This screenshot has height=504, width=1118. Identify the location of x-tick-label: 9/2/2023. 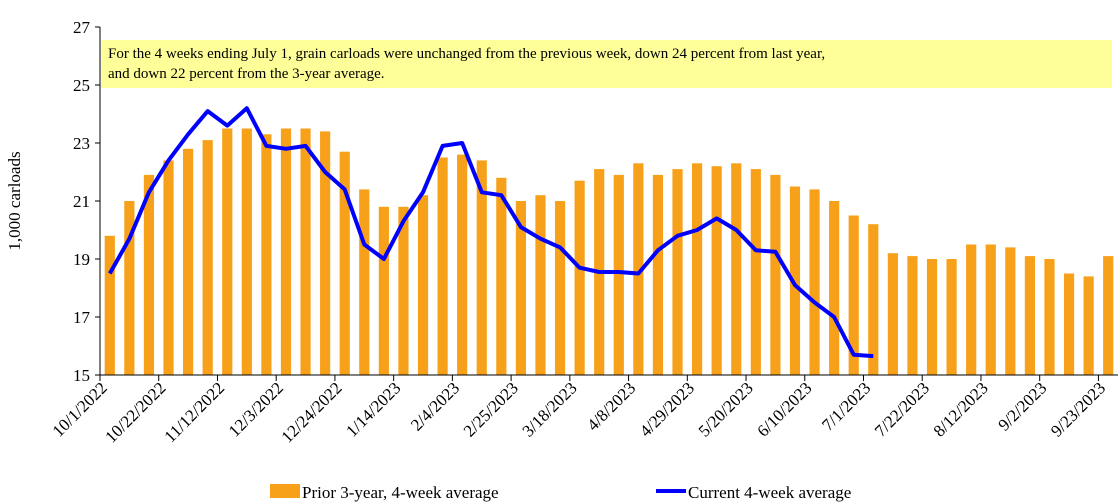
(1022, 406).